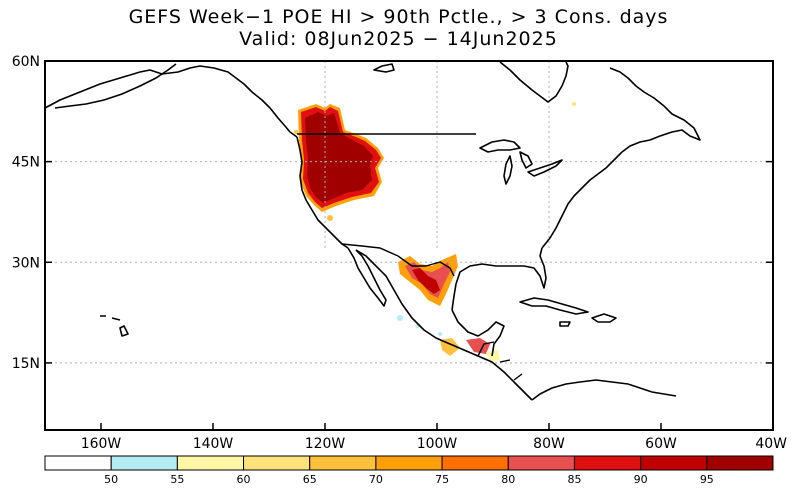 The height and width of the screenshot is (493, 797). I want to click on coast-canada-atlantic, so click(655, 104).